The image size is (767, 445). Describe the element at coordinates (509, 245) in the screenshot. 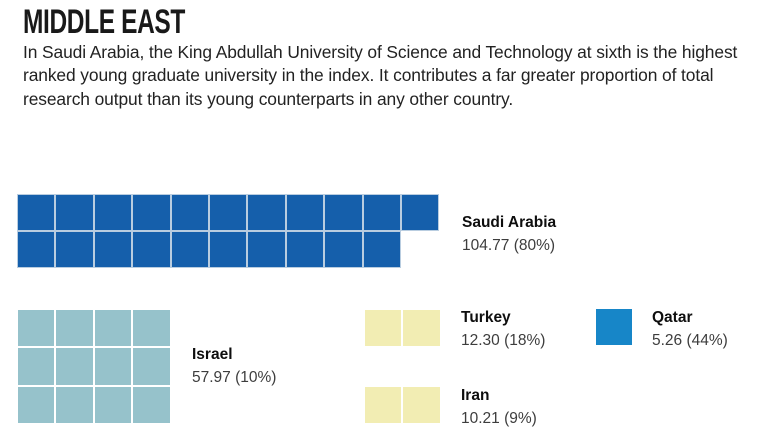

I see `country-value: 104.77 (80%)` at that location.